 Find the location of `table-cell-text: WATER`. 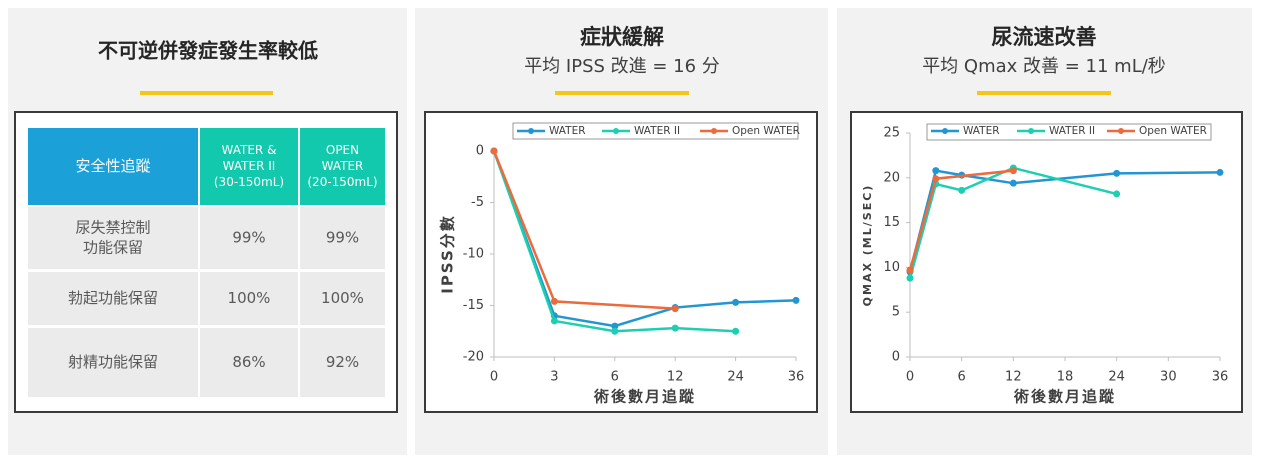

table-cell-text: WATER is located at coordinates (343, 166).